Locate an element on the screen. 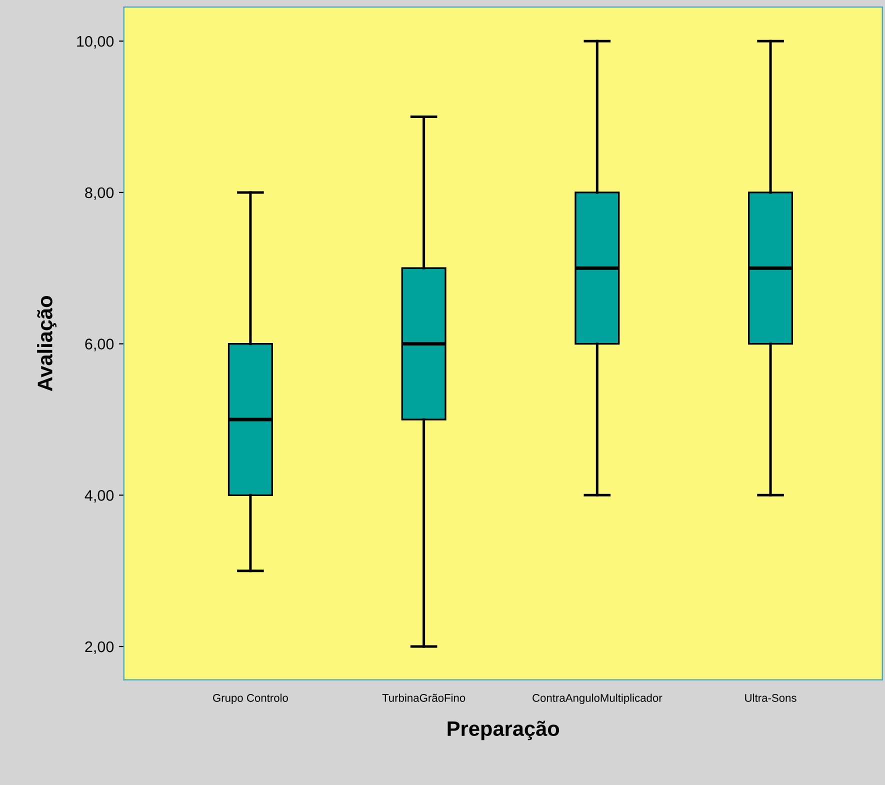  y-tick-label: 8,00 is located at coordinates (99, 193).